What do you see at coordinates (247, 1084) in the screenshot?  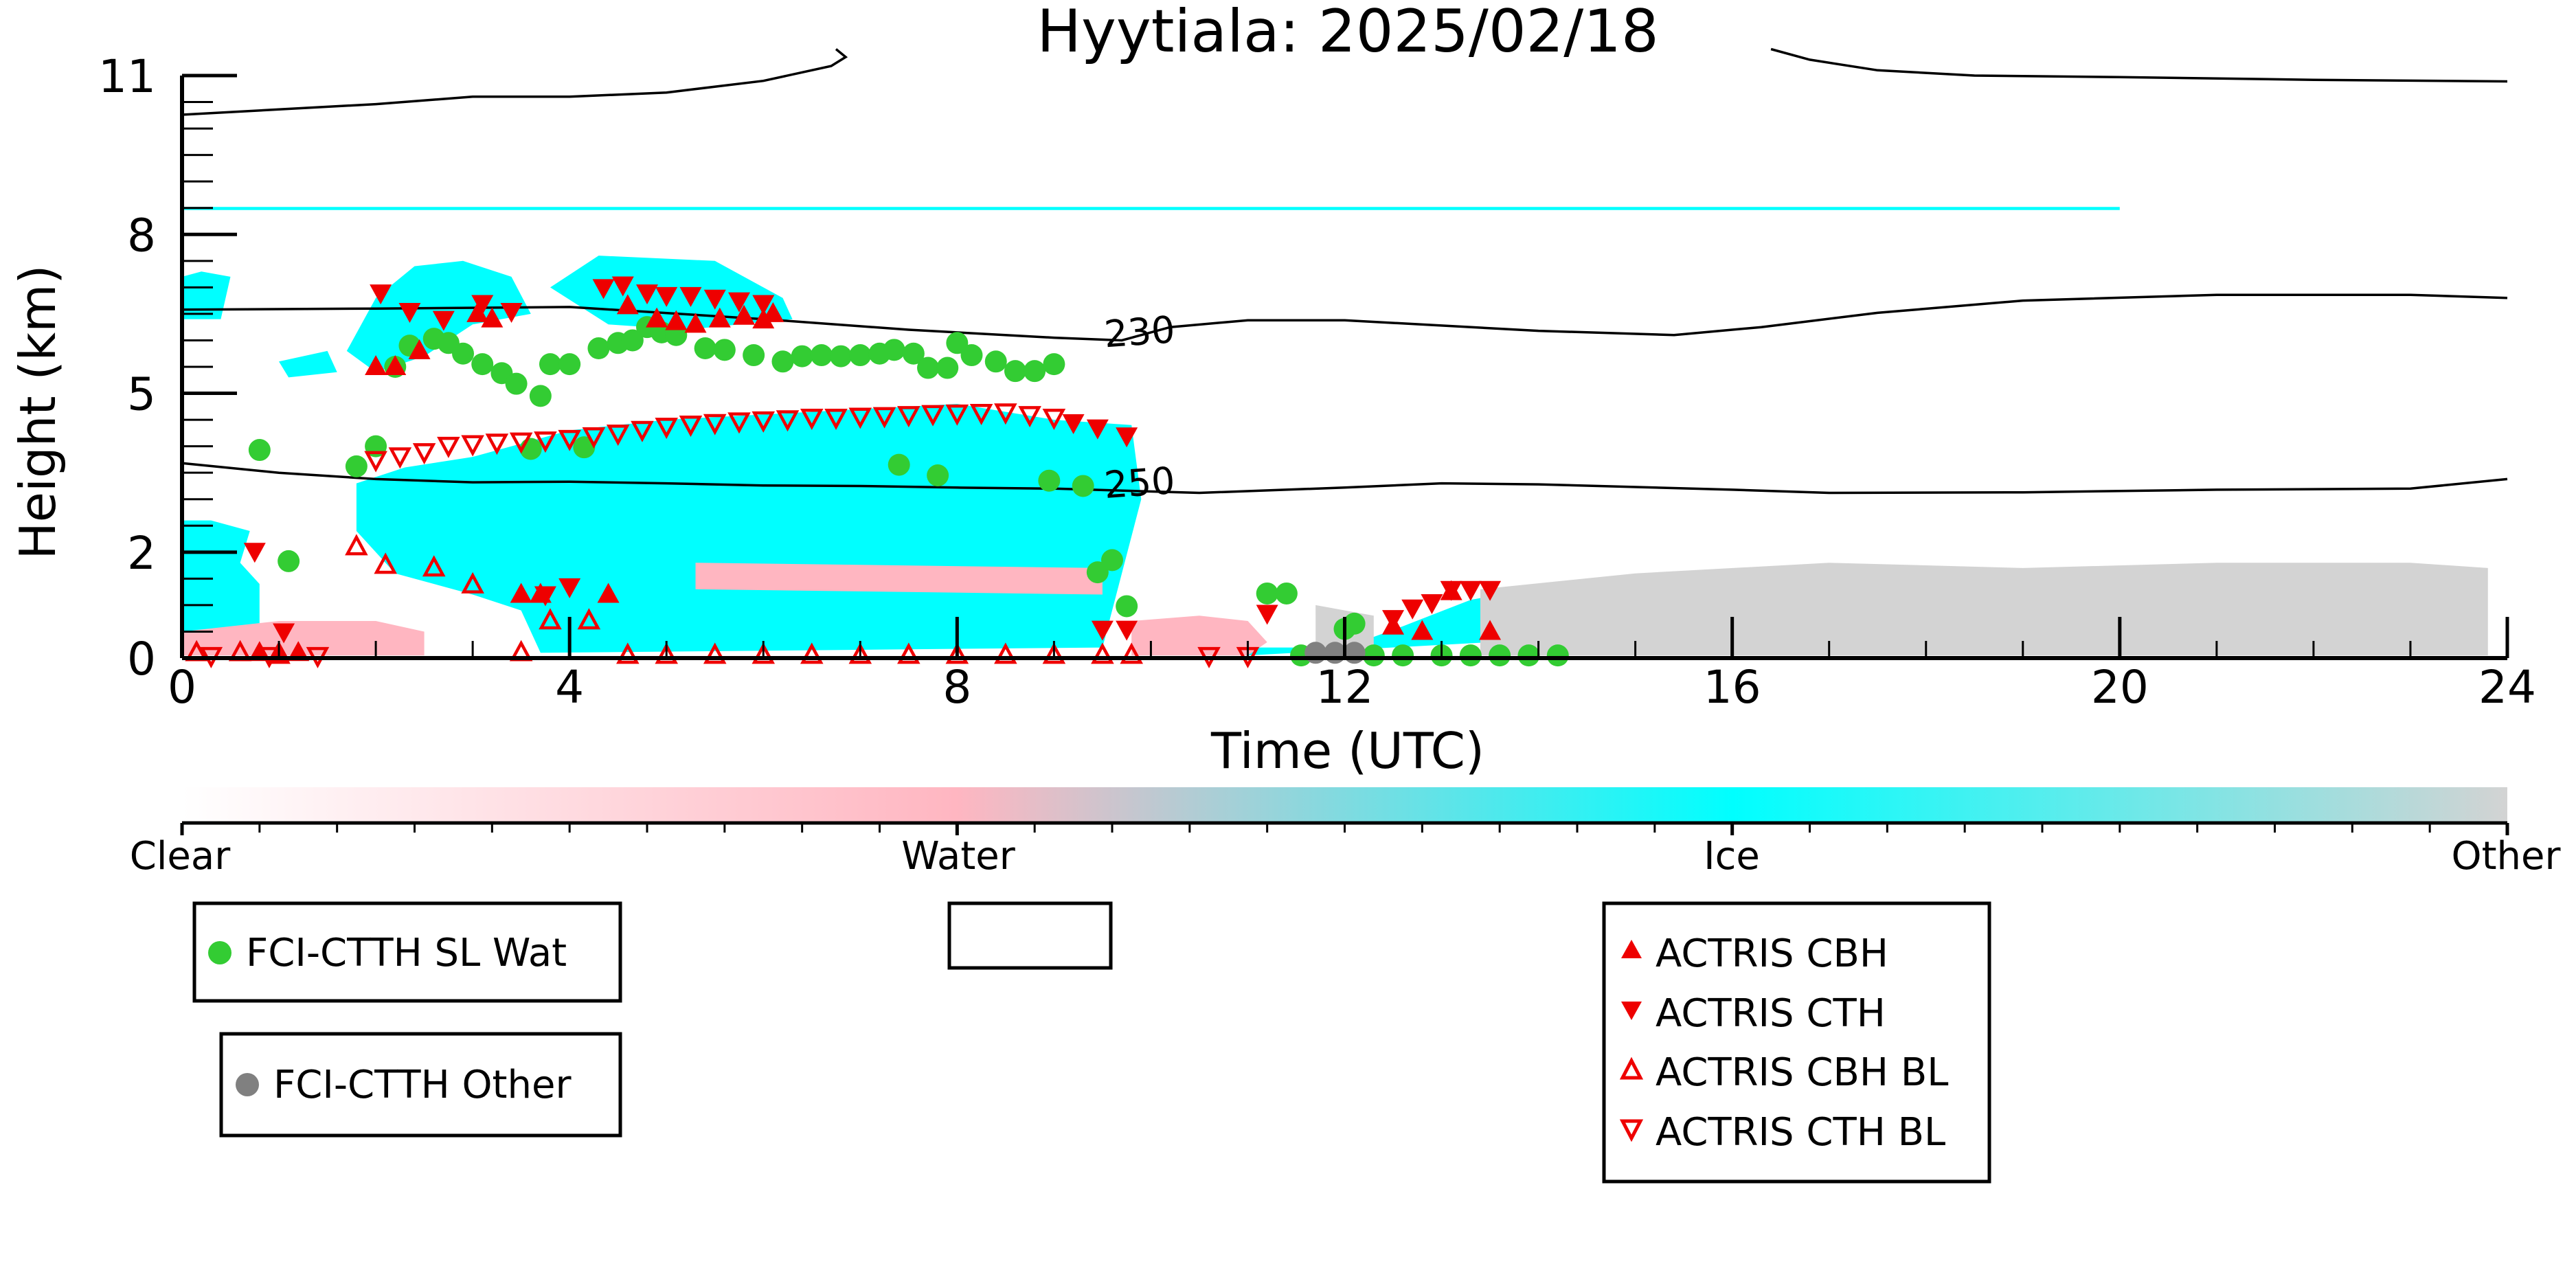 I see `legend-marker-other` at bounding box center [247, 1084].